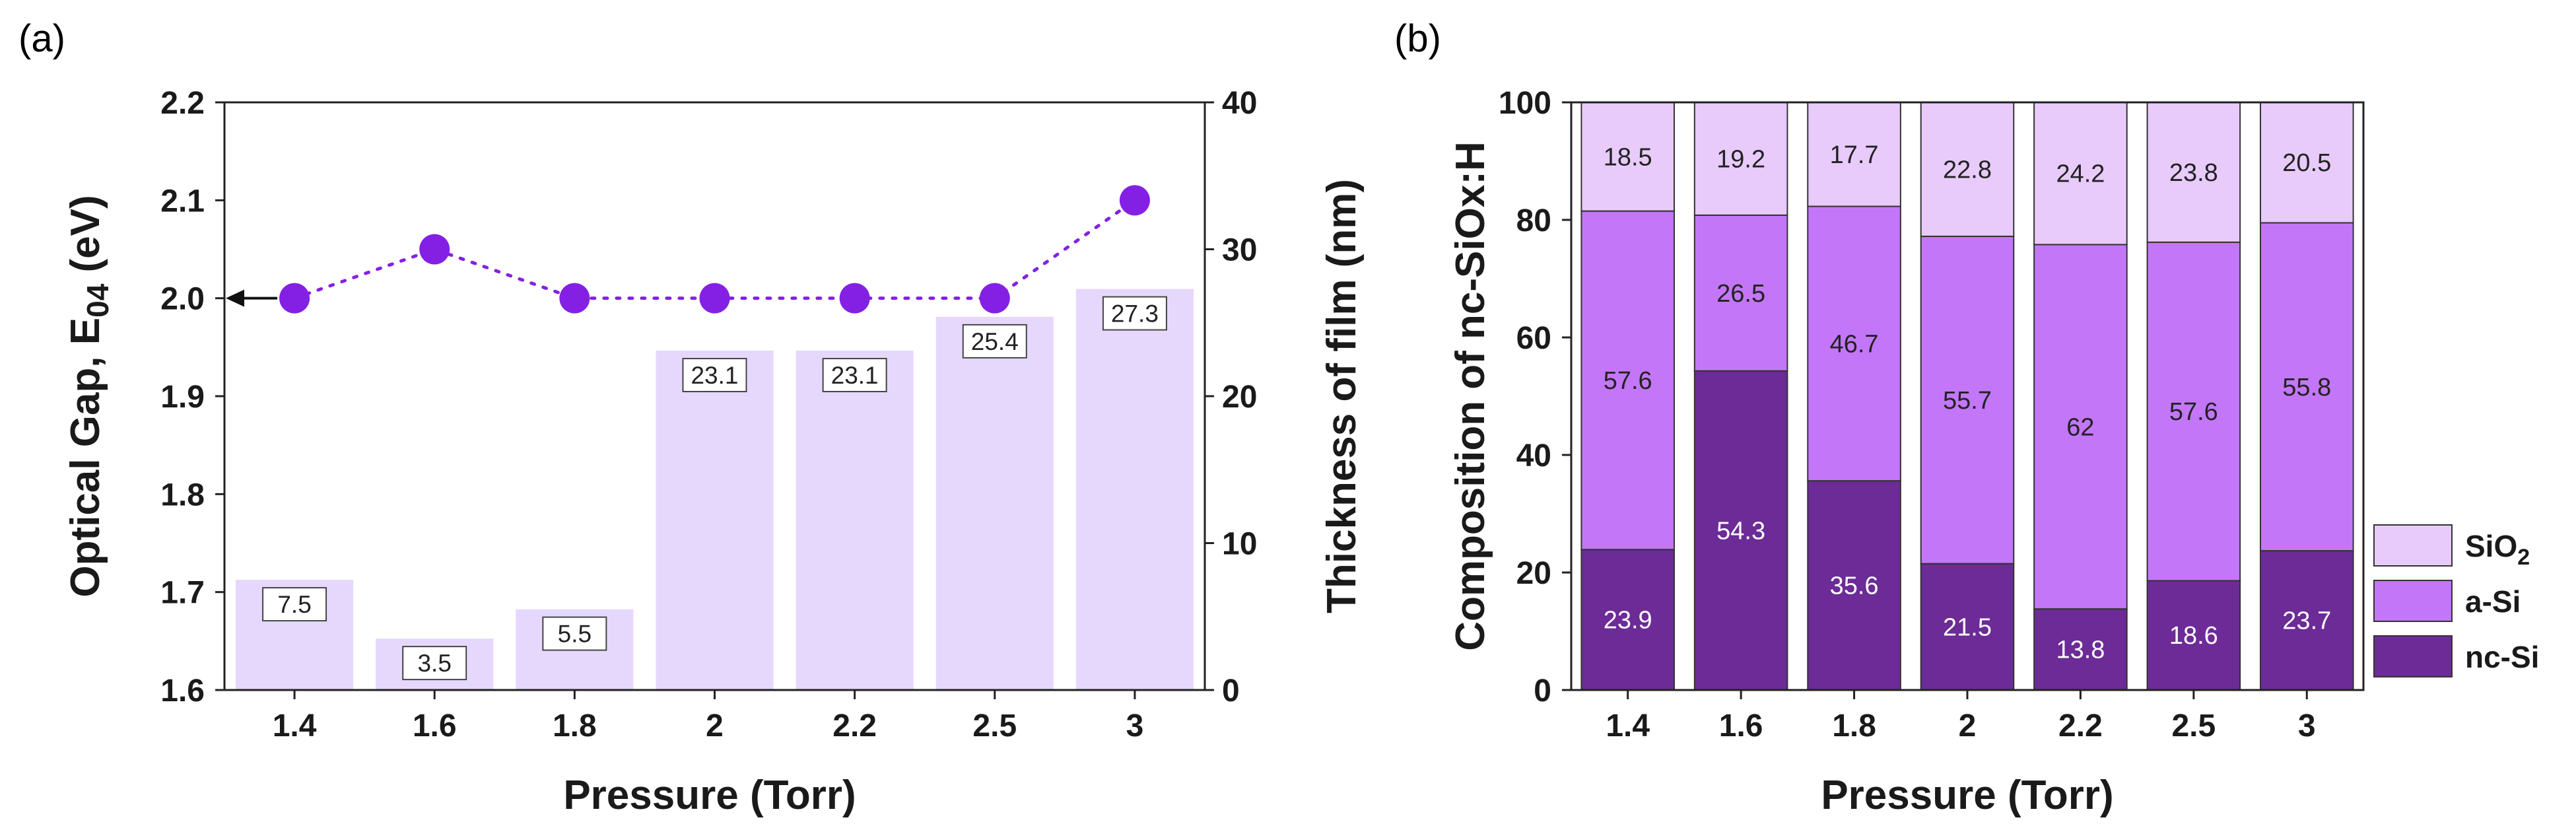 The width and height of the screenshot is (2576, 830). What do you see at coordinates (1533, 456) in the screenshot?
I see `y-tick-label: 40` at bounding box center [1533, 456].